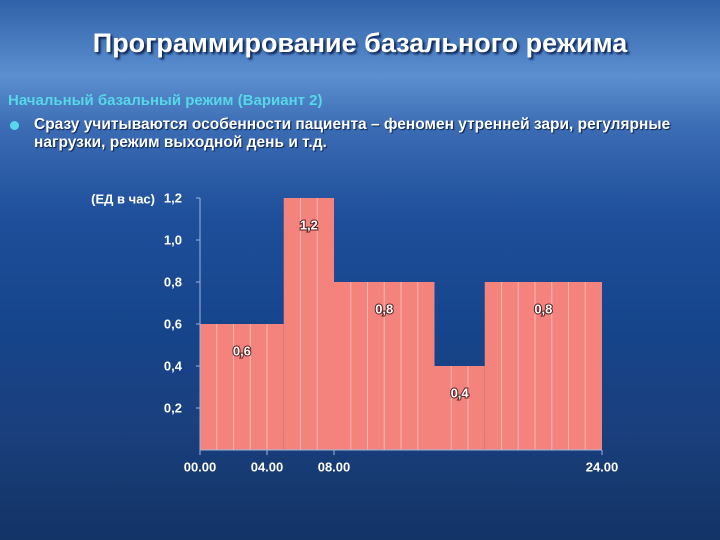 This screenshot has height=540, width=720. What do you see at coordinates (309, 224) in the screenshot?
I see `value-label: 1,2` at bounding box center [309, 224].